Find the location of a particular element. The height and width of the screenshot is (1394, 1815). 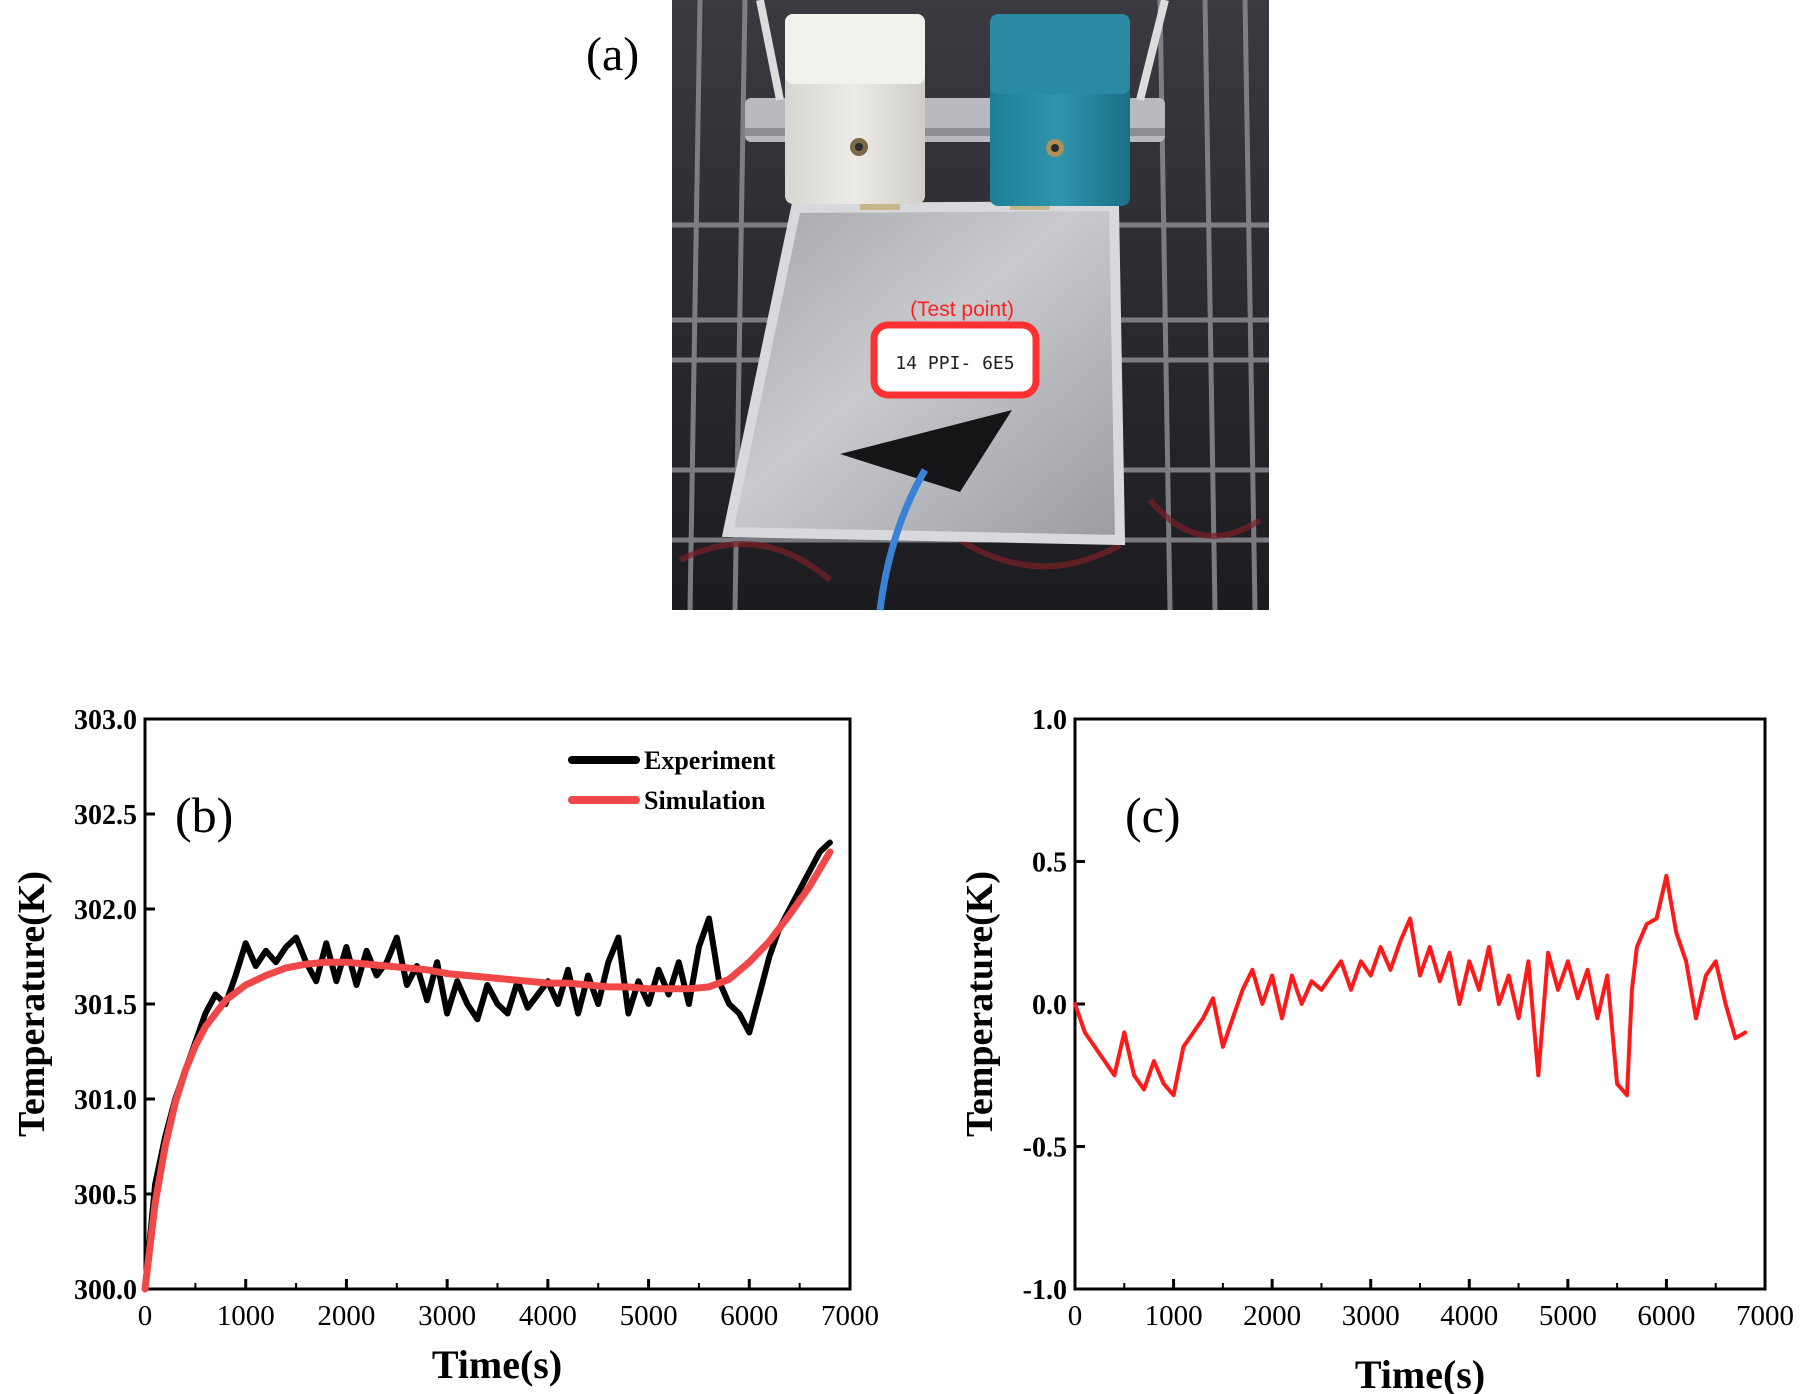

blue-clip is located at coordinates (1060, 110).